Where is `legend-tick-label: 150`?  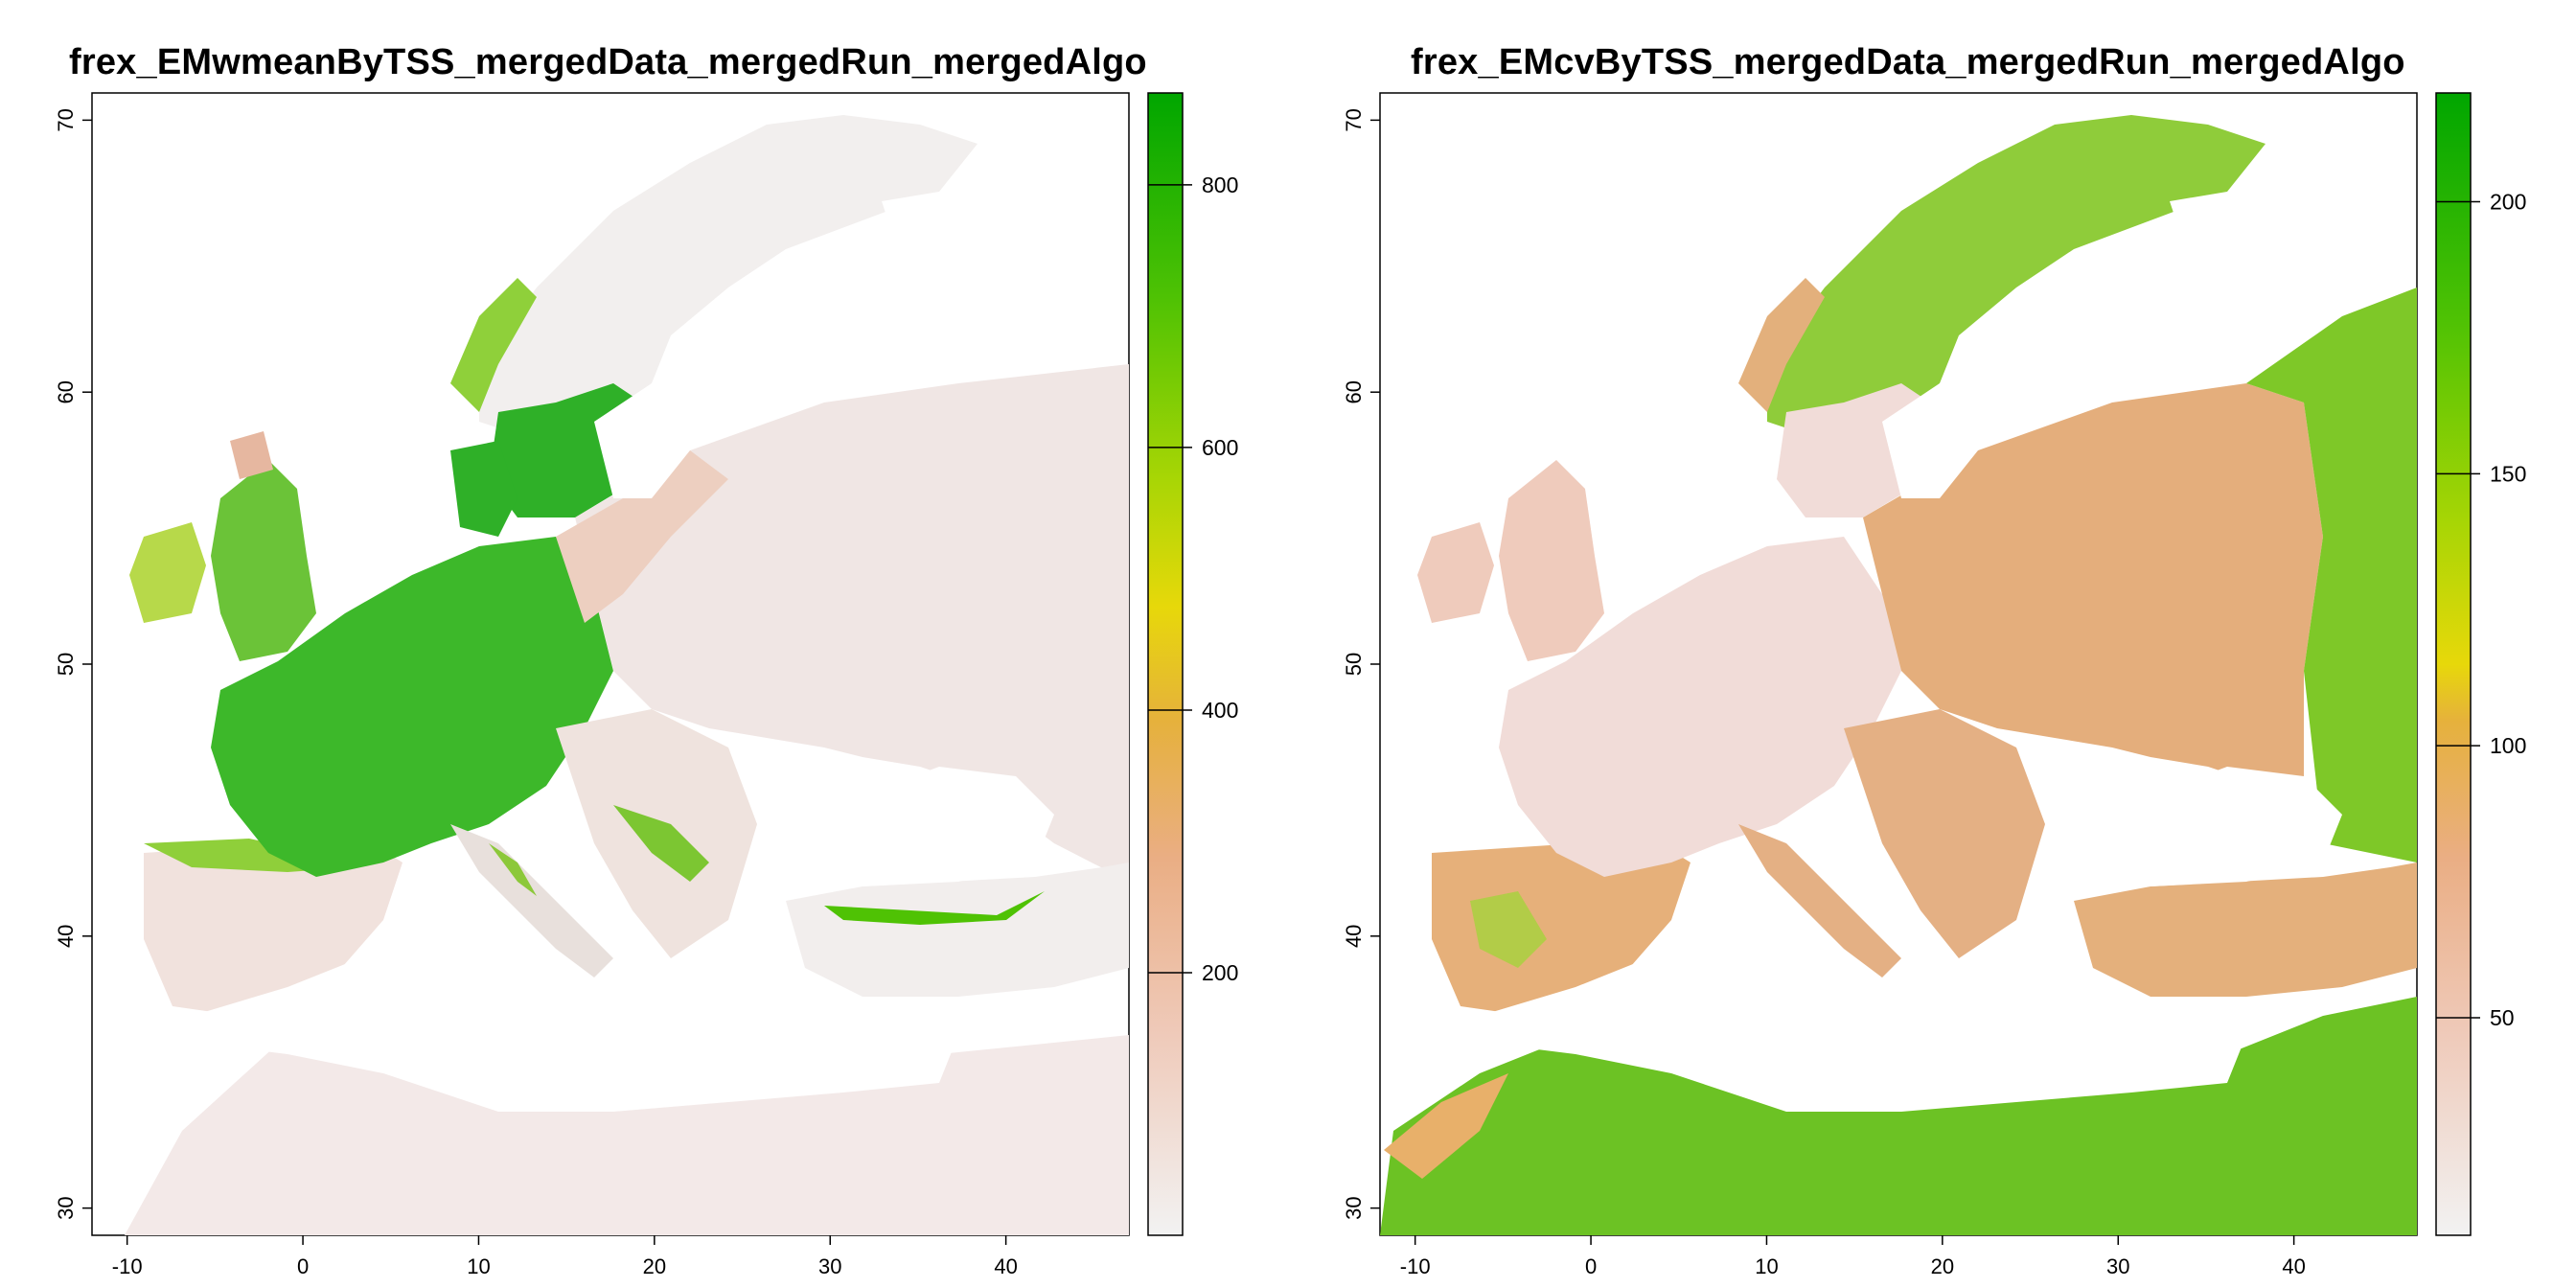 legend-tick-label: 150 is located at coordinates (2508, 473).